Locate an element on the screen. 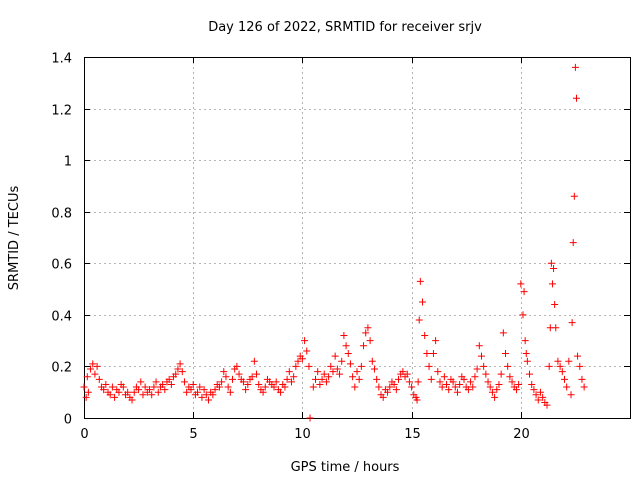  x-tick-label: 20 is located at coordinates (521, 434).